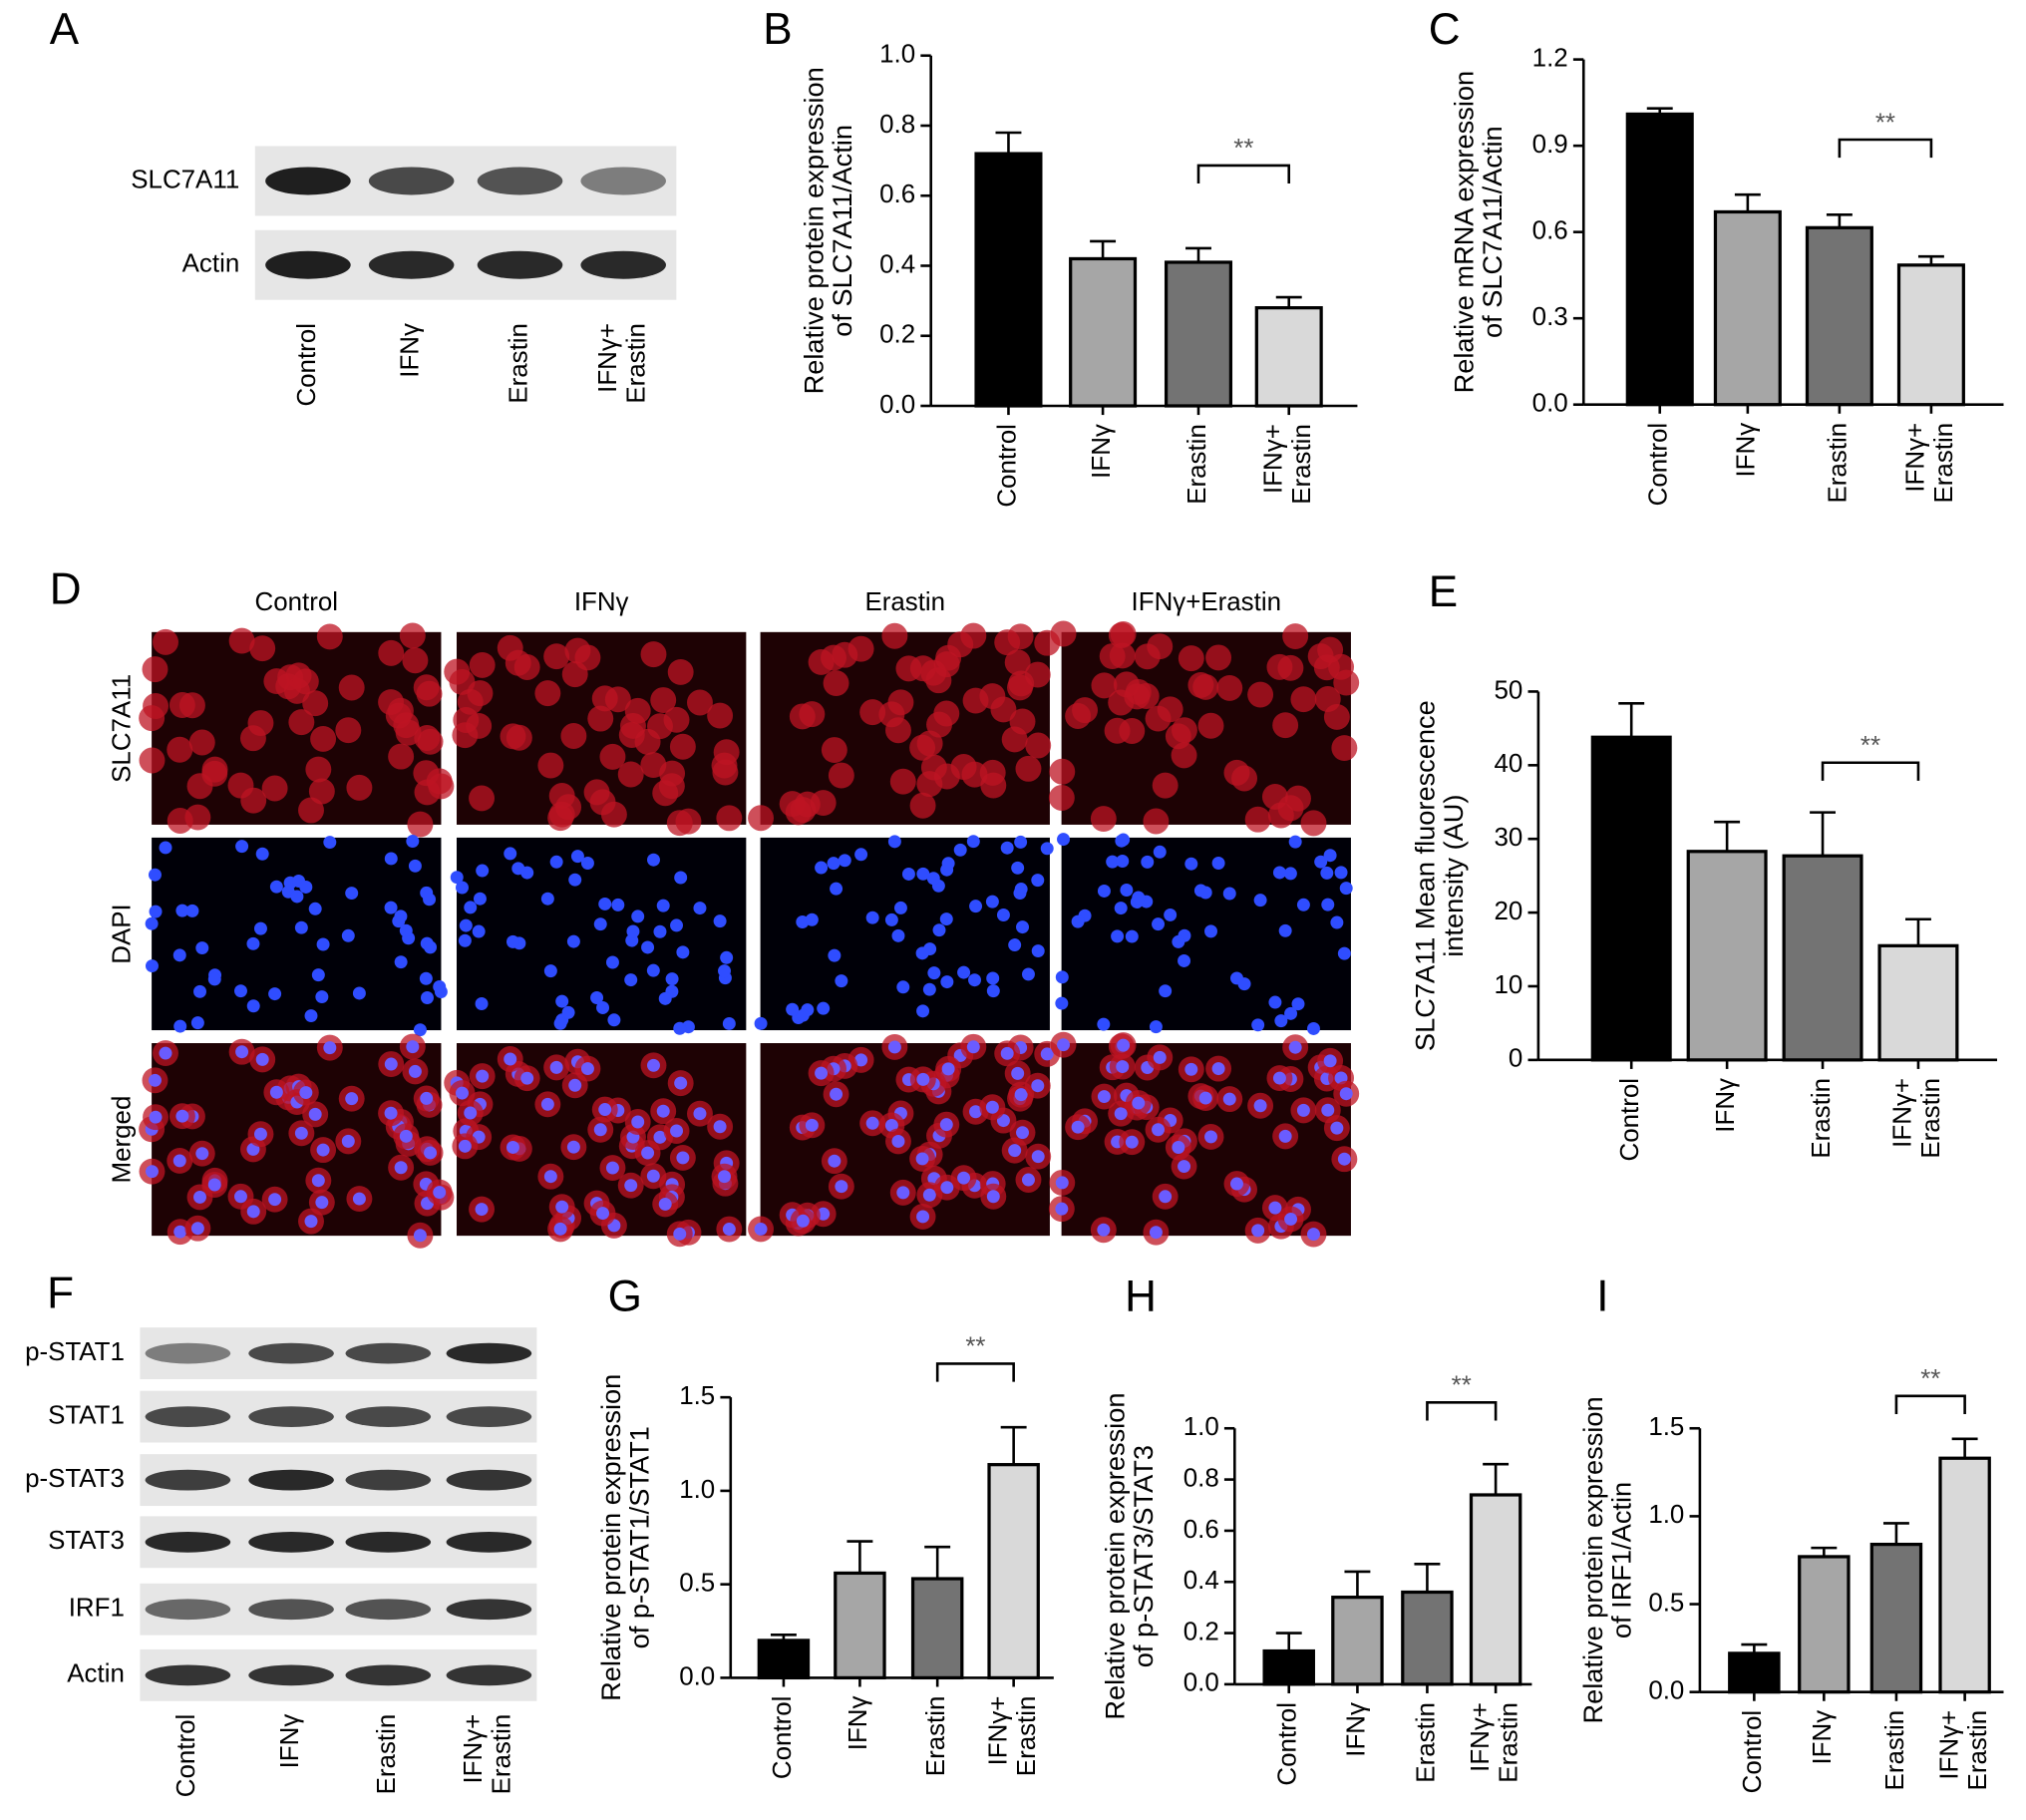 The height and width of the screenshot is (1820, 2026). Describe the element at coordinates (1201, 1631) in the screenshot. I see `y-tick-label: 0.2` at that location.